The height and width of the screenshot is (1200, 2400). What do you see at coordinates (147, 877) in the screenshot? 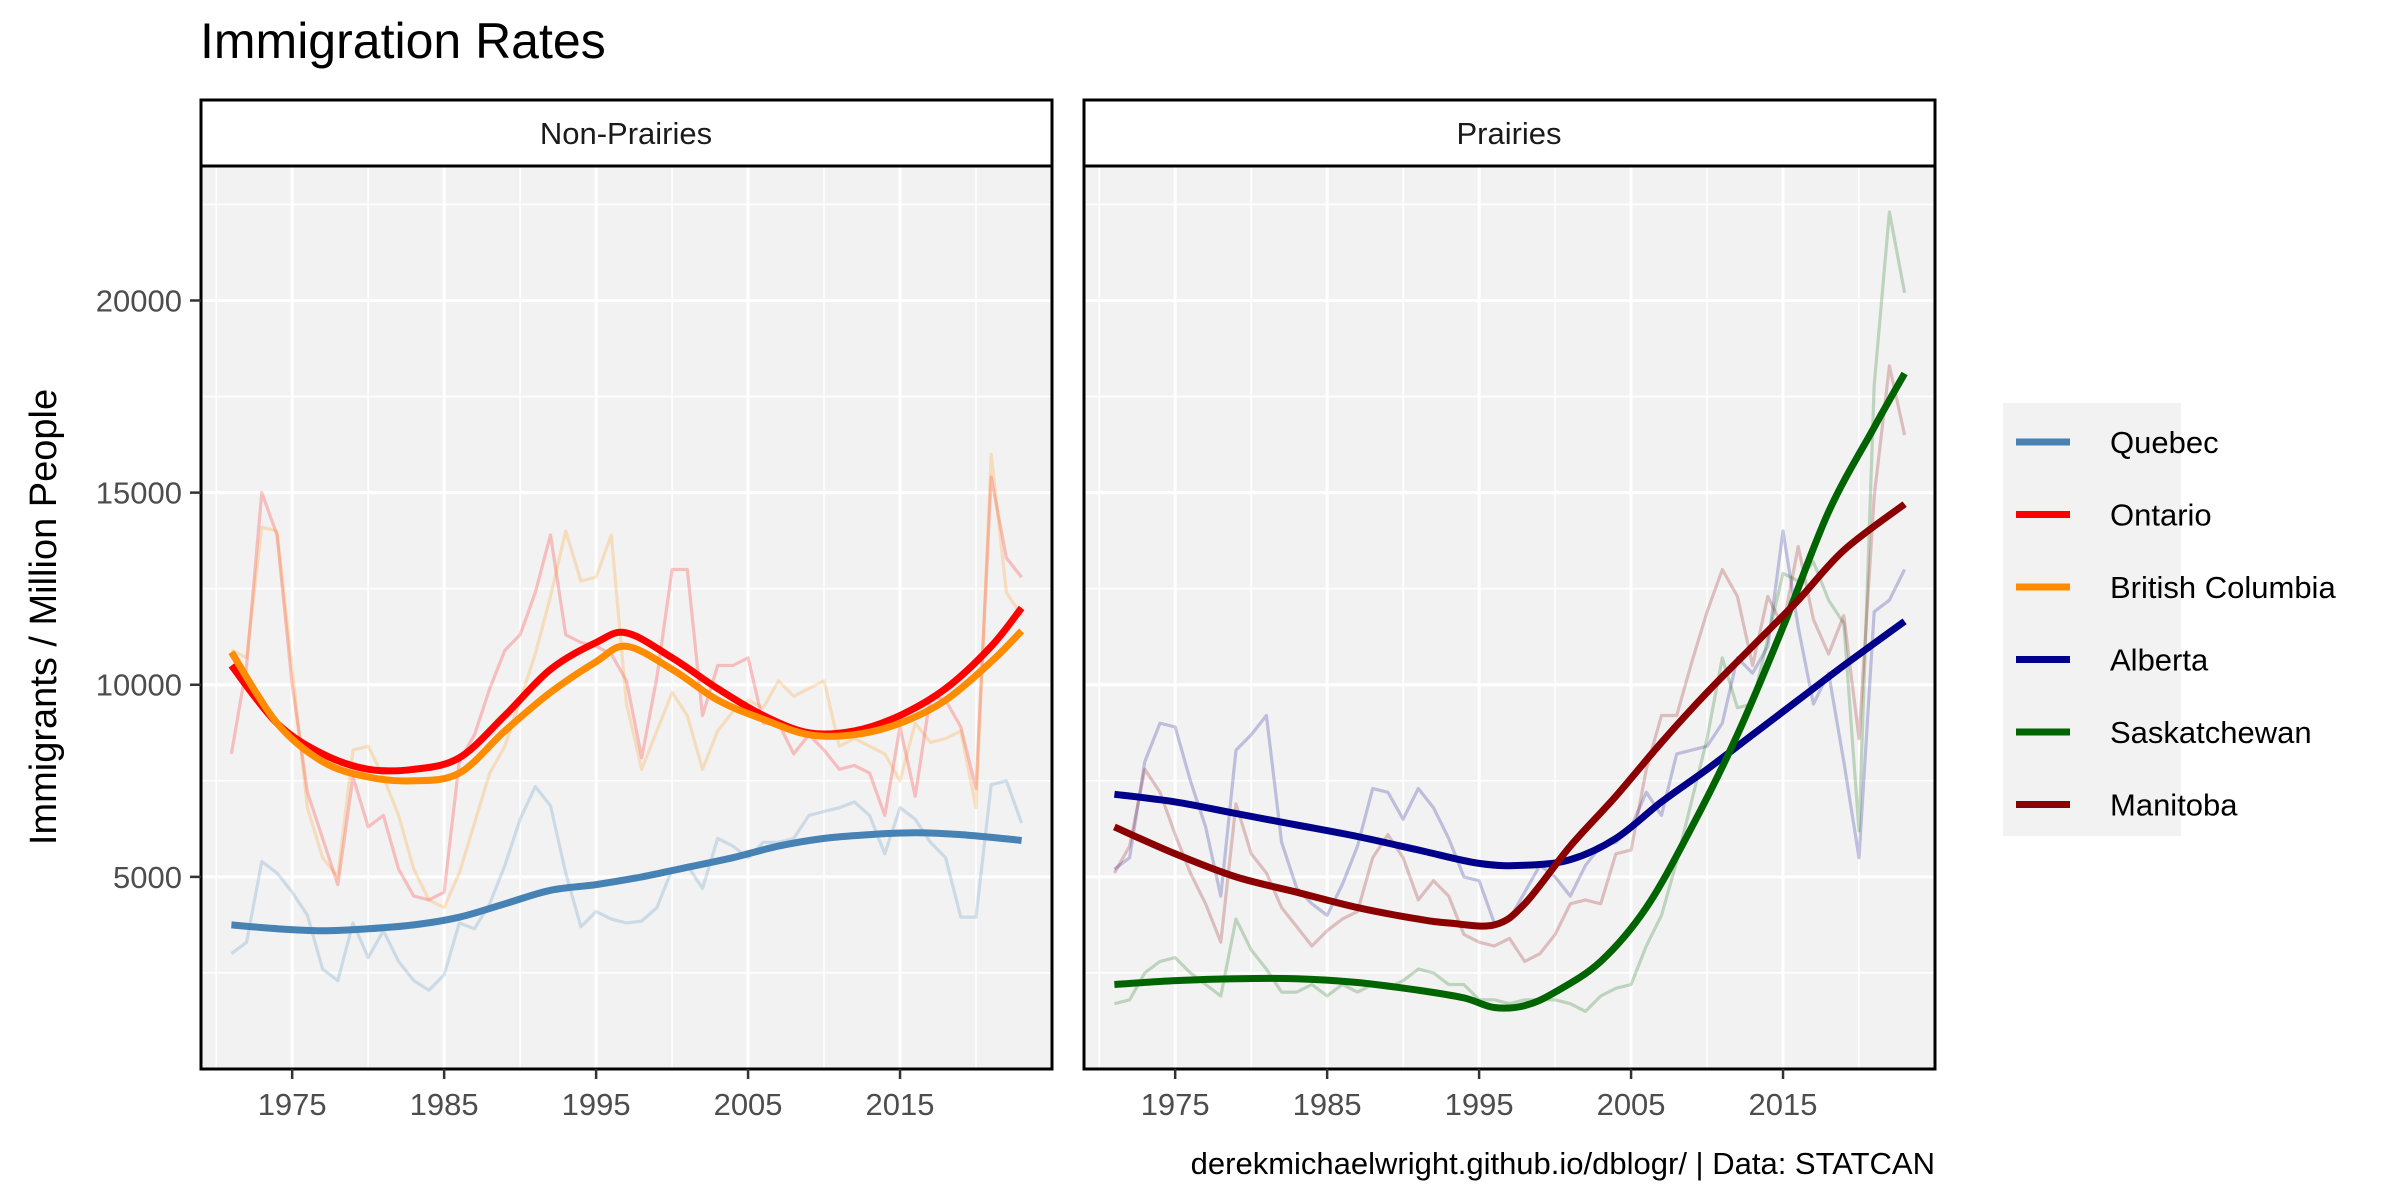
I see `y-tick-label: 5000` at bounding box center [147, 877].